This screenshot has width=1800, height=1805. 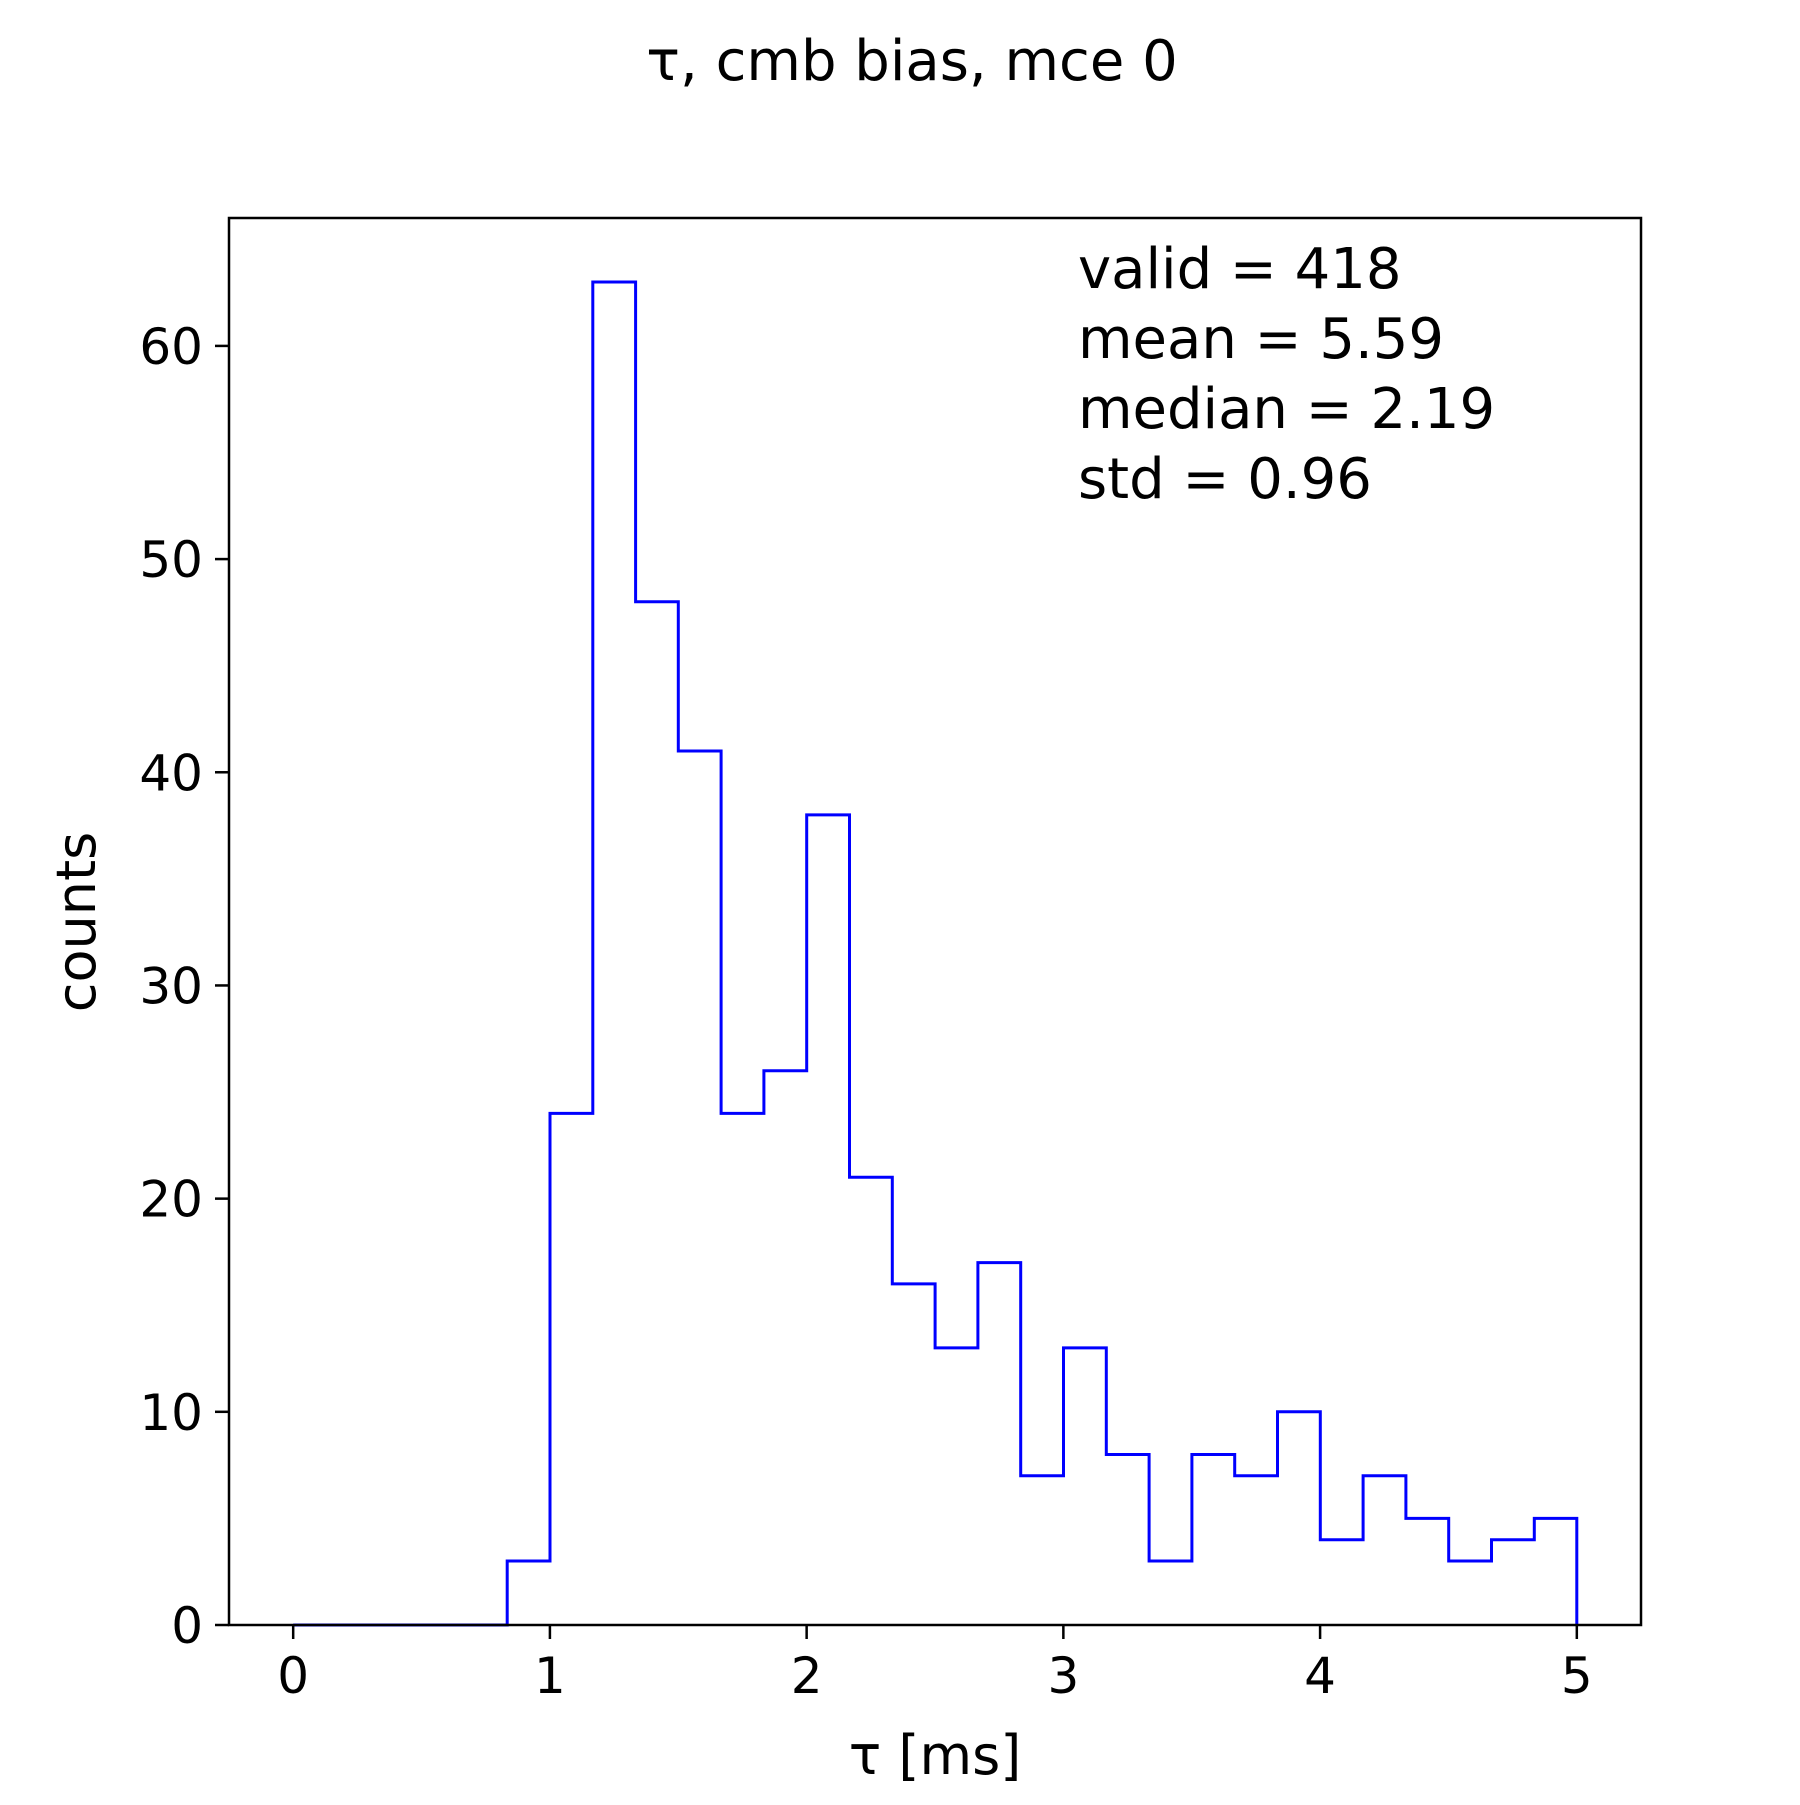 I want to click on x-tick-label: 4, so click(x=1320, y=1676).